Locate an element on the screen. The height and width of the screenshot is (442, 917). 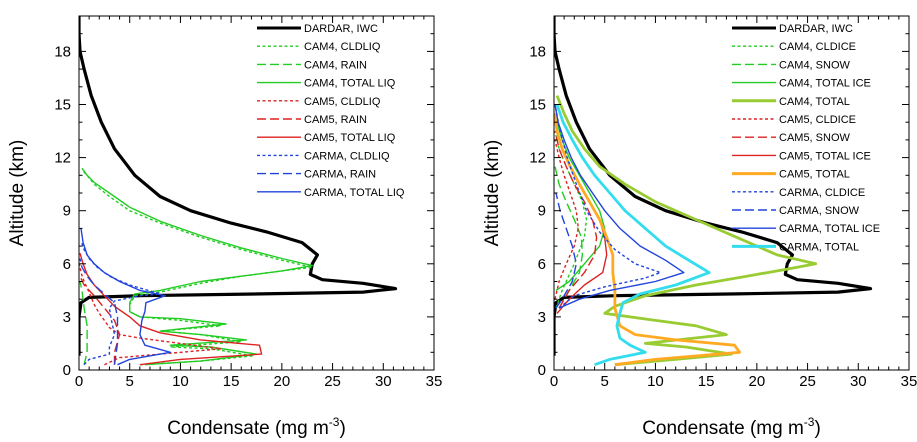
series-line-cam4-cldliq is located at coordinates (197, 267).